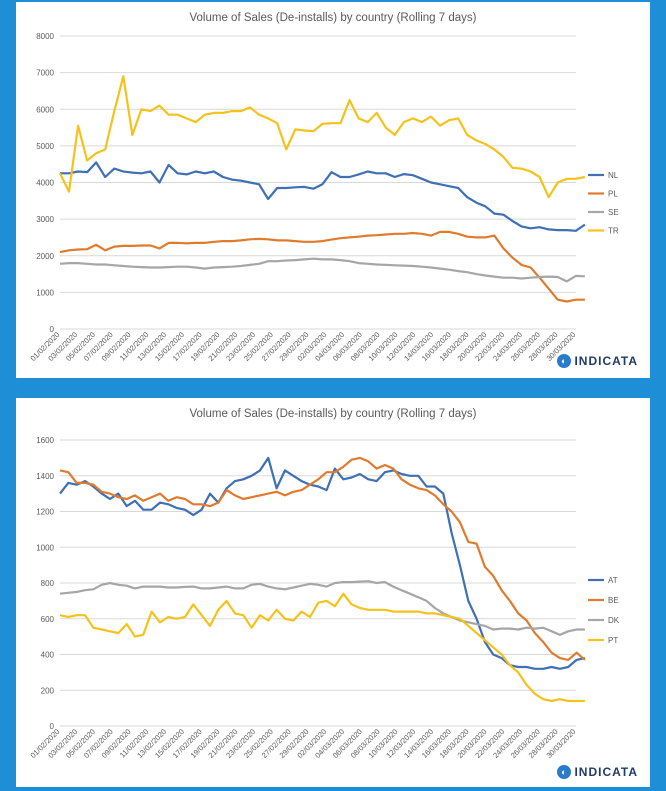 The width and height of the screenshot is (666, 791). What do you see at coordinates (613, 231) in the screenshot?
I see `legend-label-tr: TR` at bounding box center [613, 231].